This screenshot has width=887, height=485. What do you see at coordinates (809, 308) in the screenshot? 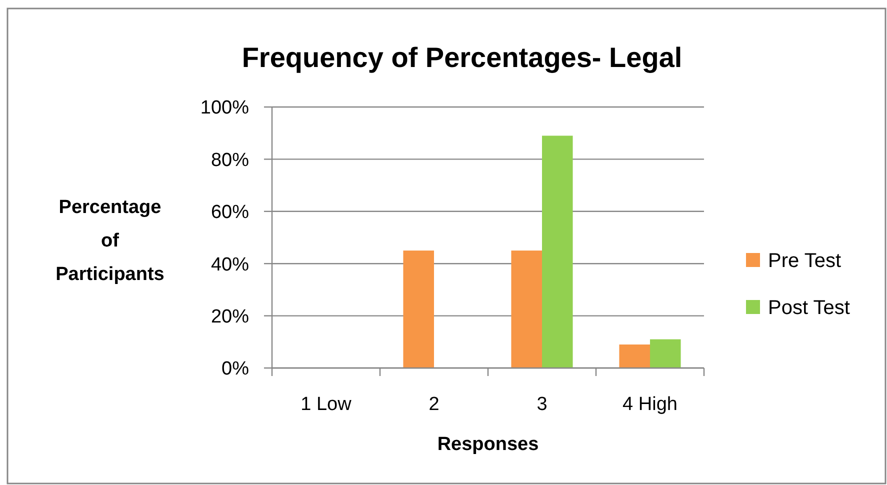
I see `legend-label: Post Test` at bounding box center [809, 308].